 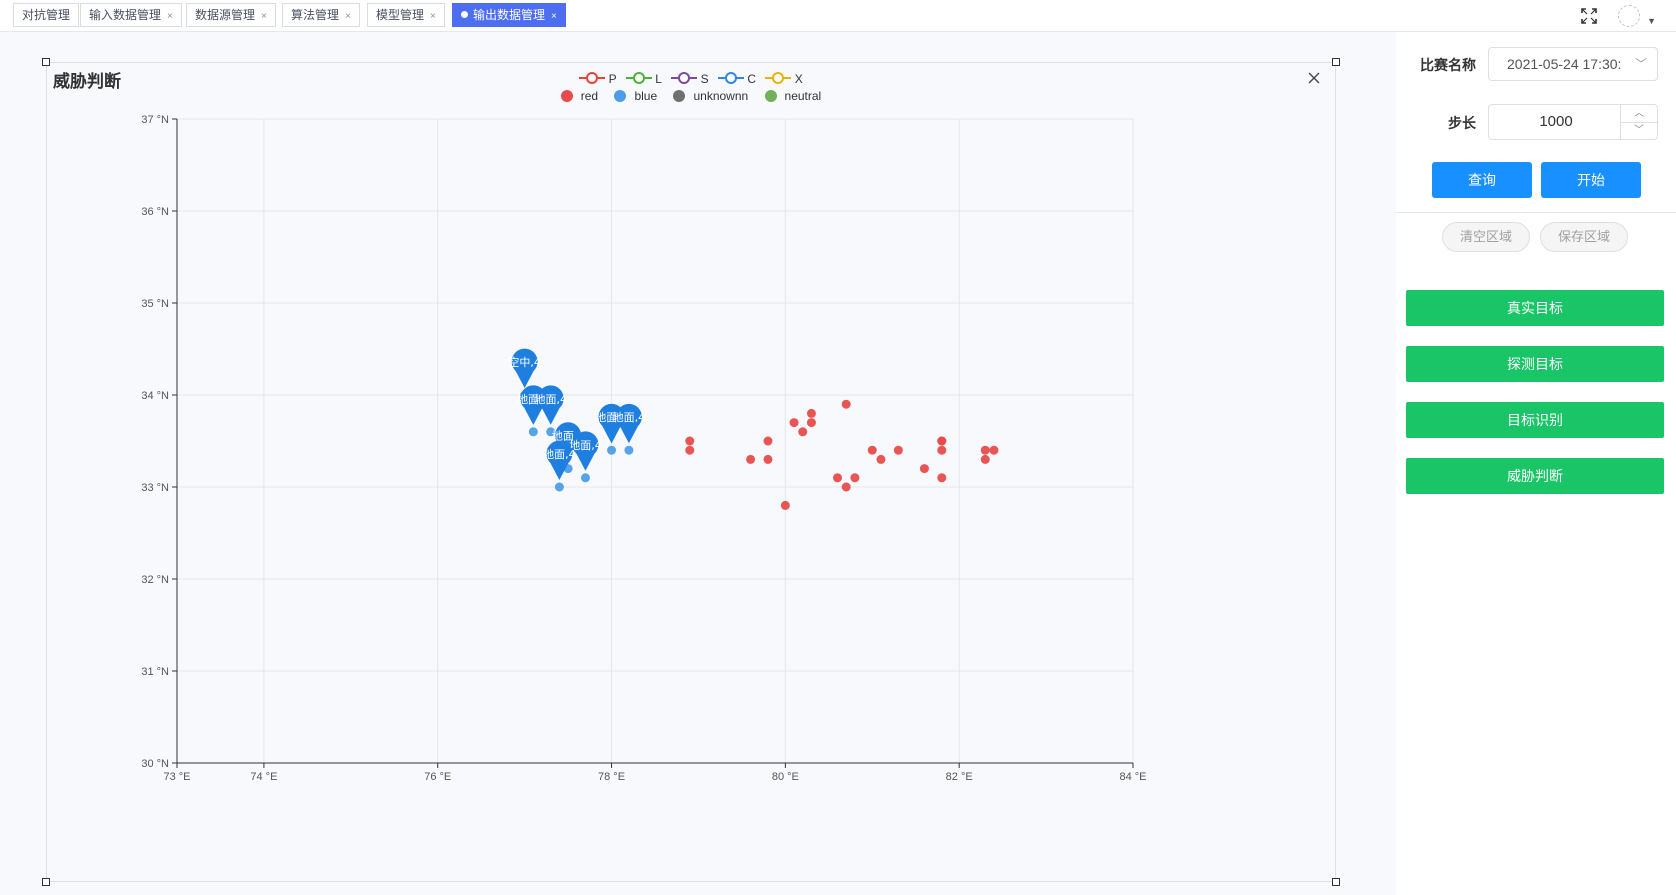 What do you see at coordinates (155, 580) in the screenshot?
I see `y-tick-label: 32 °N` at bounding box center [155, 580].